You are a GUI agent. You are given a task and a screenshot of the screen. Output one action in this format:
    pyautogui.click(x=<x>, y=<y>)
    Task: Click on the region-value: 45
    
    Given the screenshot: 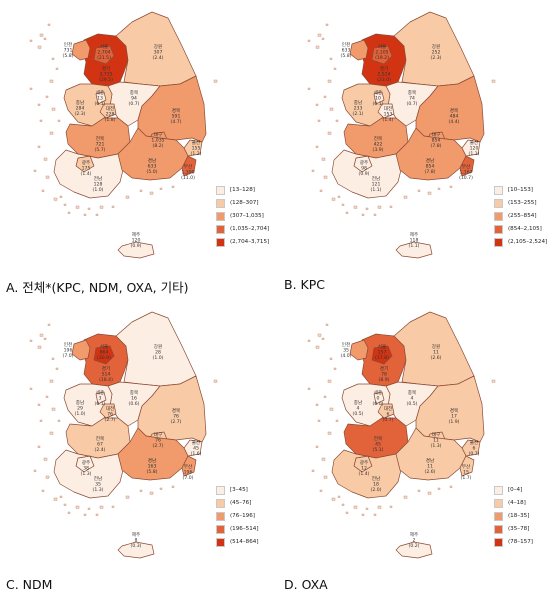 What is the action you would take?
    pyautogui.click(x=378, y=444)
    